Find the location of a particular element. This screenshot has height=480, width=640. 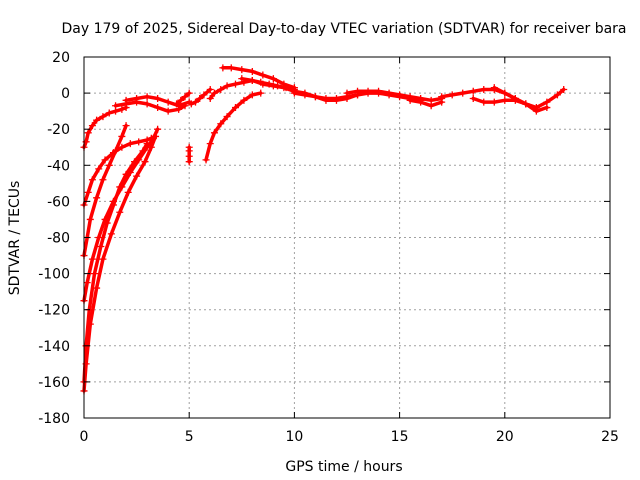

x-tick-label: 0 is located at coordinates (84, 437).